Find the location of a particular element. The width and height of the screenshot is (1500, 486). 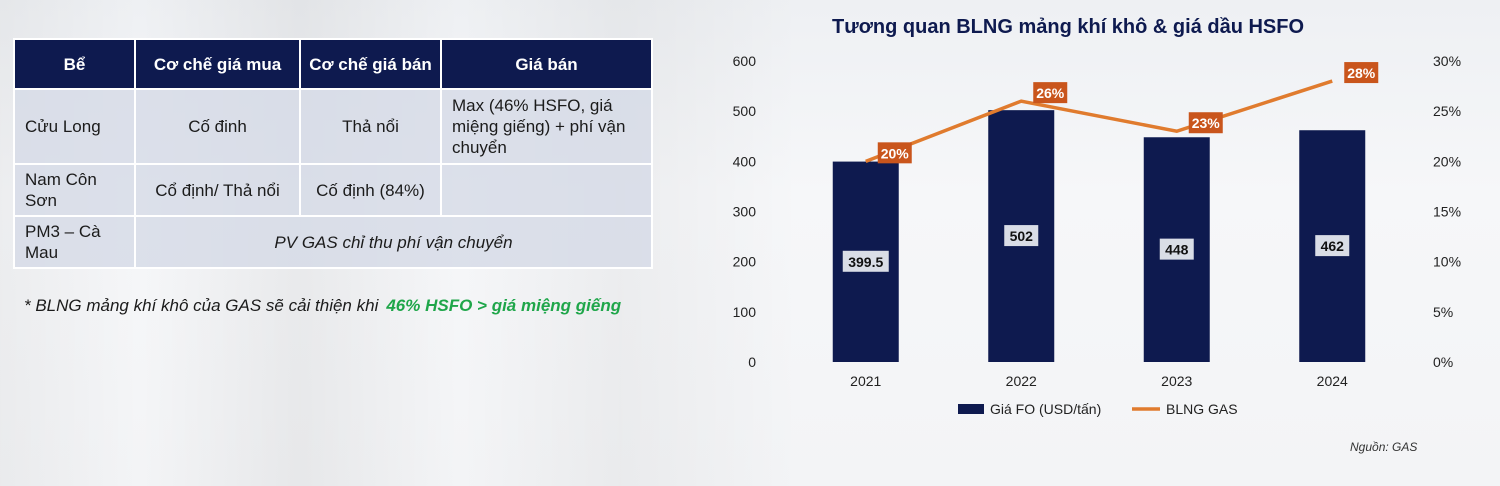

footnote-highlight: 46% HSFO > giá miệng giếng is located at coordinates (504, 305).